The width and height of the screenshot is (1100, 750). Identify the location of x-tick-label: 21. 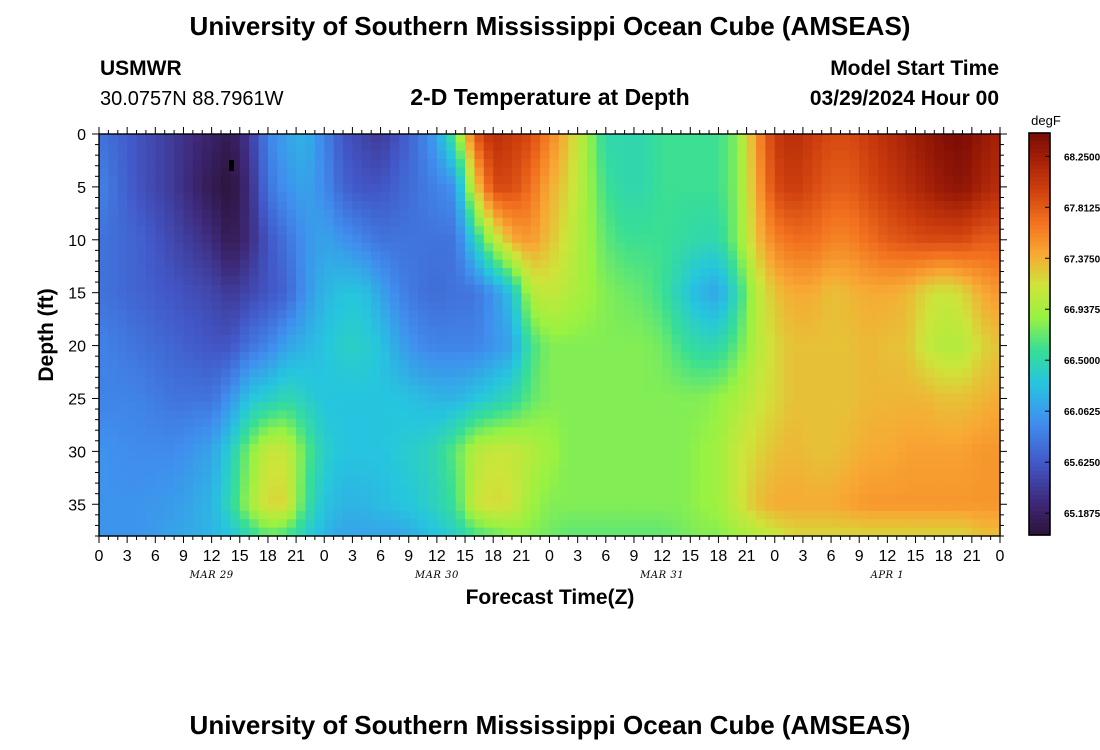
(521, 556).